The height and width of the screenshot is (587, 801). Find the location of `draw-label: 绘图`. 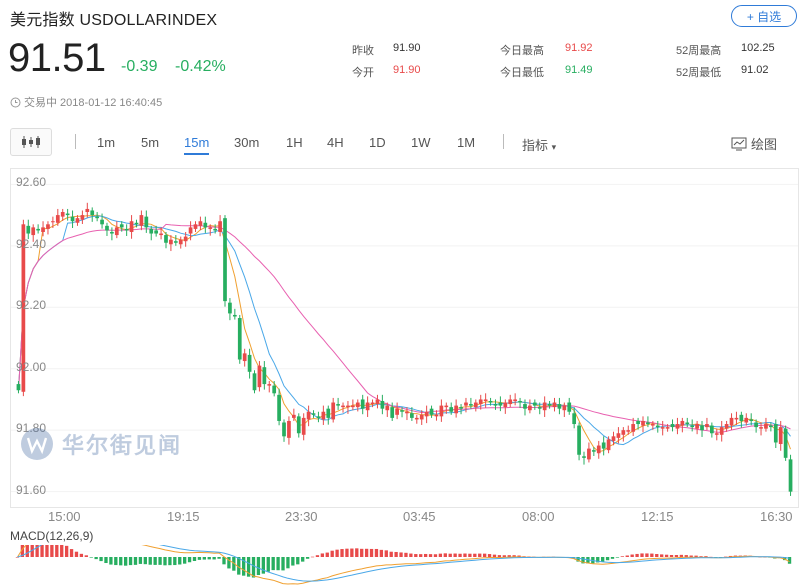

draw-label: 绘图 is located at coordinates (764, 144).